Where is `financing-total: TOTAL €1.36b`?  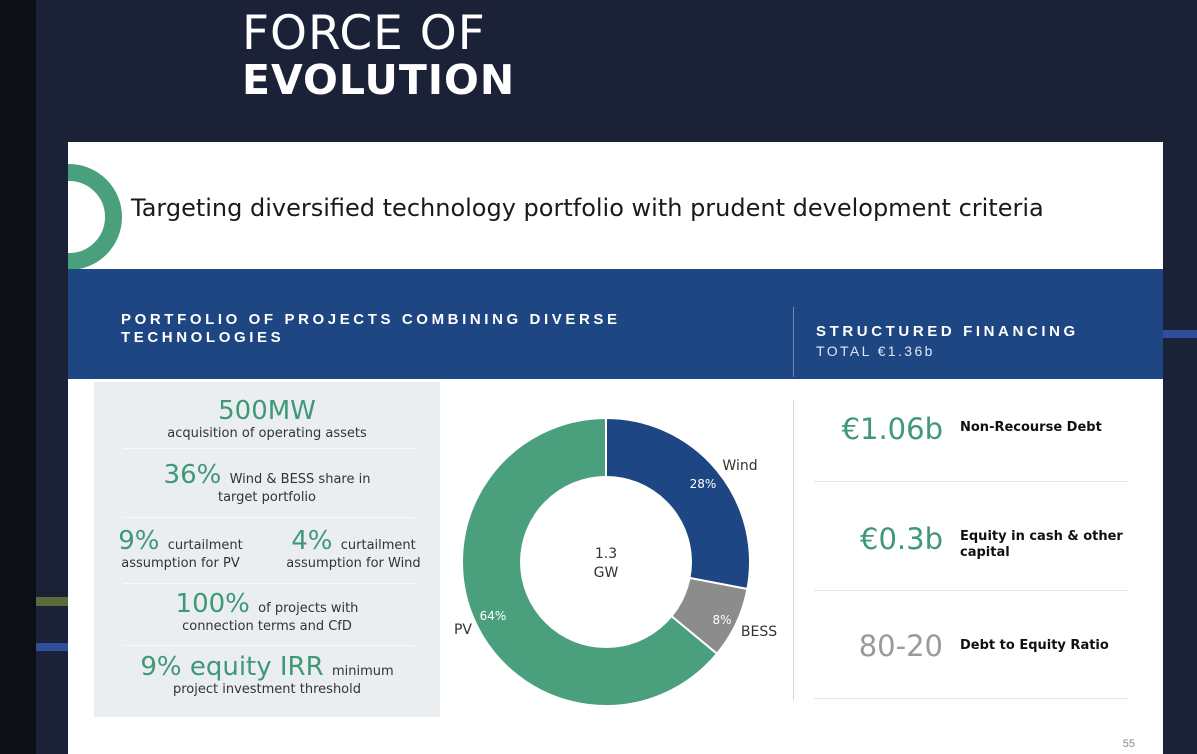 financing-total: TOTAL €1.36b is located at coordinates (875, 351).